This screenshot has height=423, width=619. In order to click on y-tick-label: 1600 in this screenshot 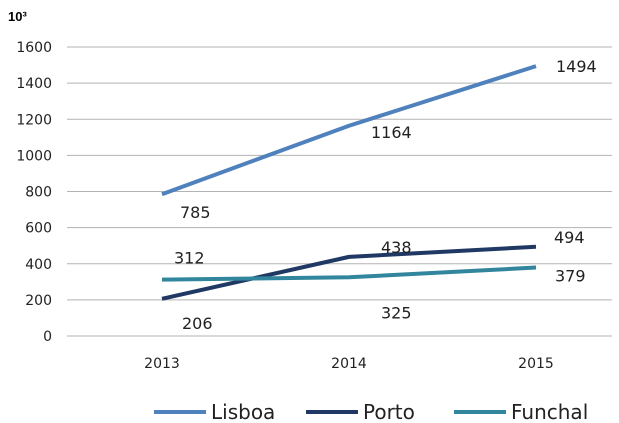, I will do `click(34, 48)`.